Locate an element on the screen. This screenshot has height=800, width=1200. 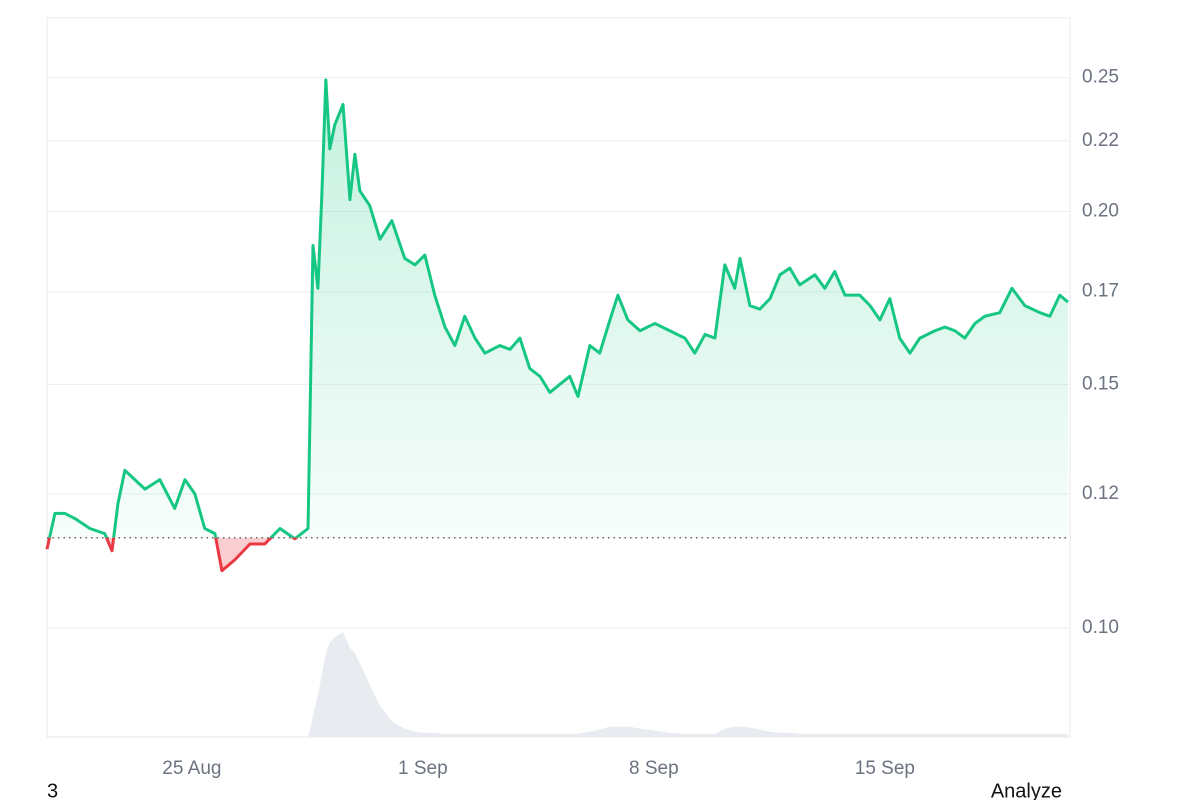
analyze-button: Analyze is located at coordinates (1026, 790).